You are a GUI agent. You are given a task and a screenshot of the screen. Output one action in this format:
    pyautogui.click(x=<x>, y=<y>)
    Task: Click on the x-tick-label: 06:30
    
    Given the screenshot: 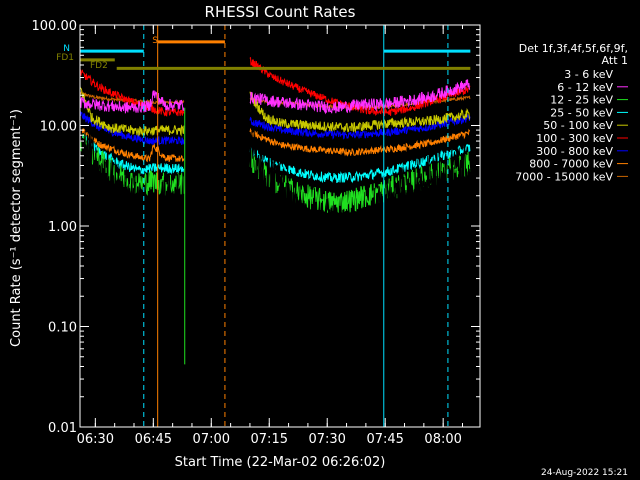 What is the action you would take?
    pyautogui.click(x=95, y=439)
    